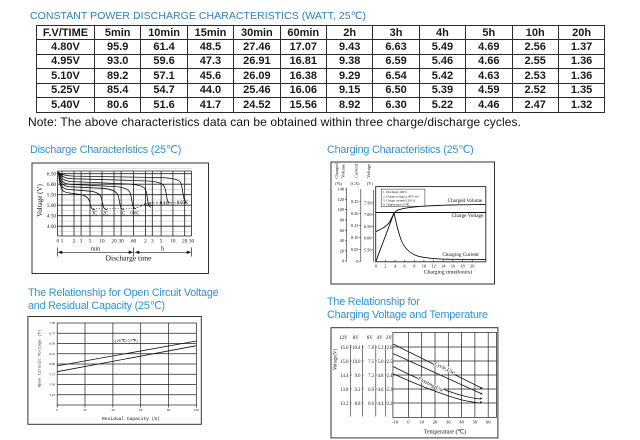 This screenshot has height=440, width=640. Describe the element at coordinates (371, 348) in the screenshot. I see `svg-text: 7.8` at that location.